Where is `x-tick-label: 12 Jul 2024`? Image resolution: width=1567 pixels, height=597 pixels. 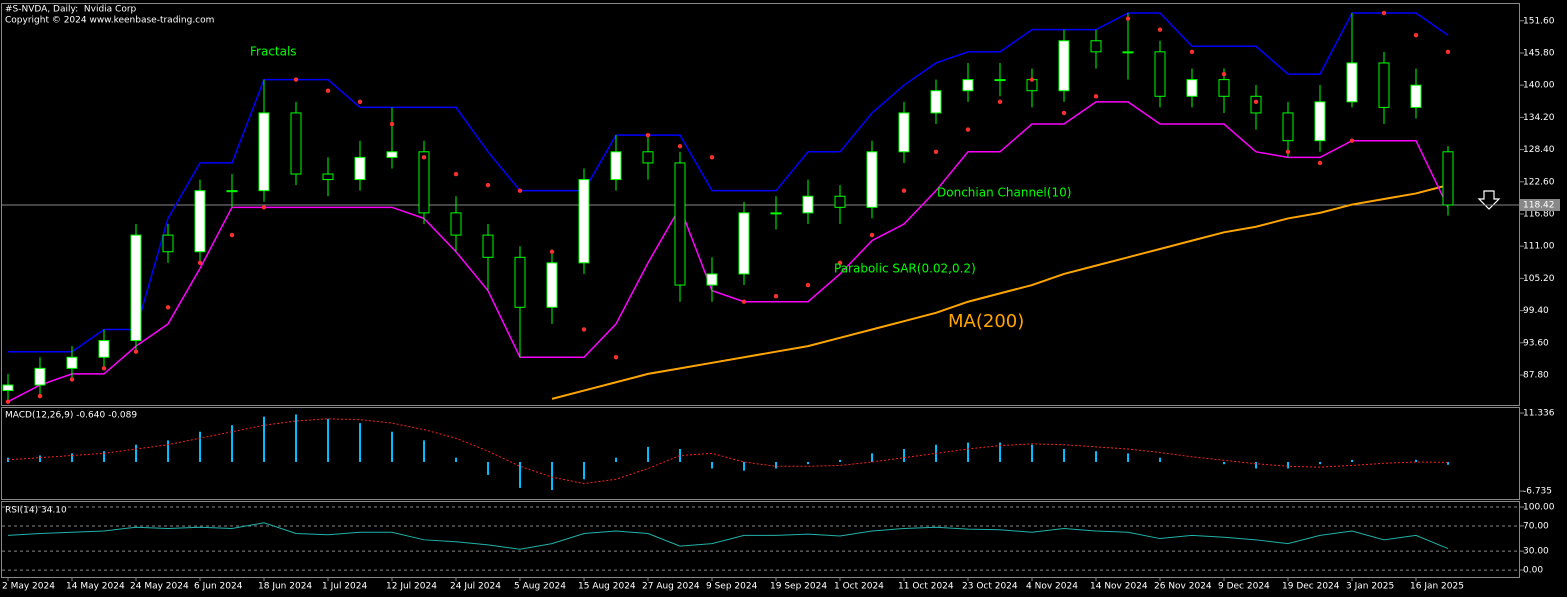 x-tick-label: 12 Jul 2024 is located at coordinates (411, 587).